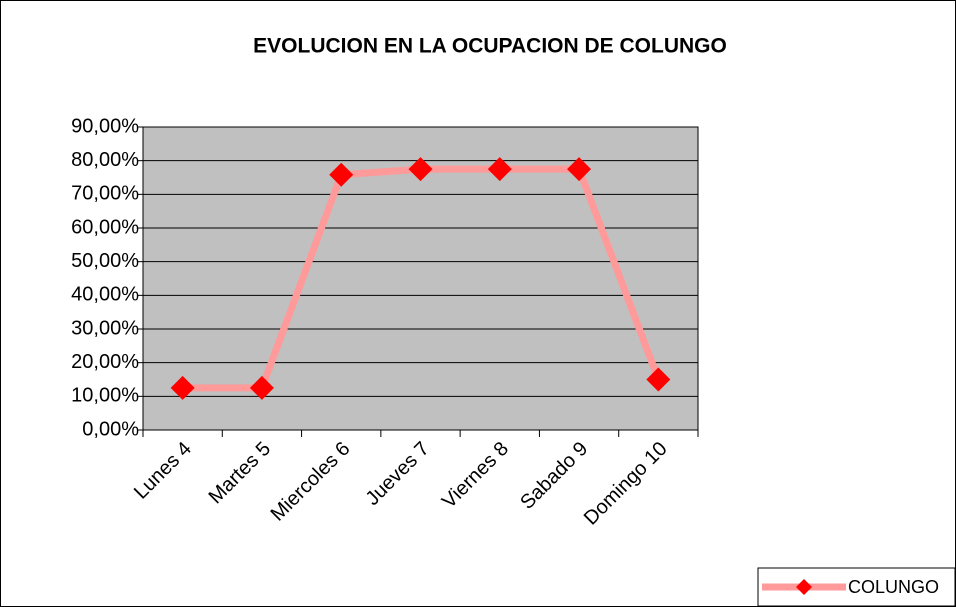 The width and height of the screenshot is (956, 607). Describe the element at coordinates (105, 396) in the screenshot. I see `y-tick-label: 10,00%` at that location.